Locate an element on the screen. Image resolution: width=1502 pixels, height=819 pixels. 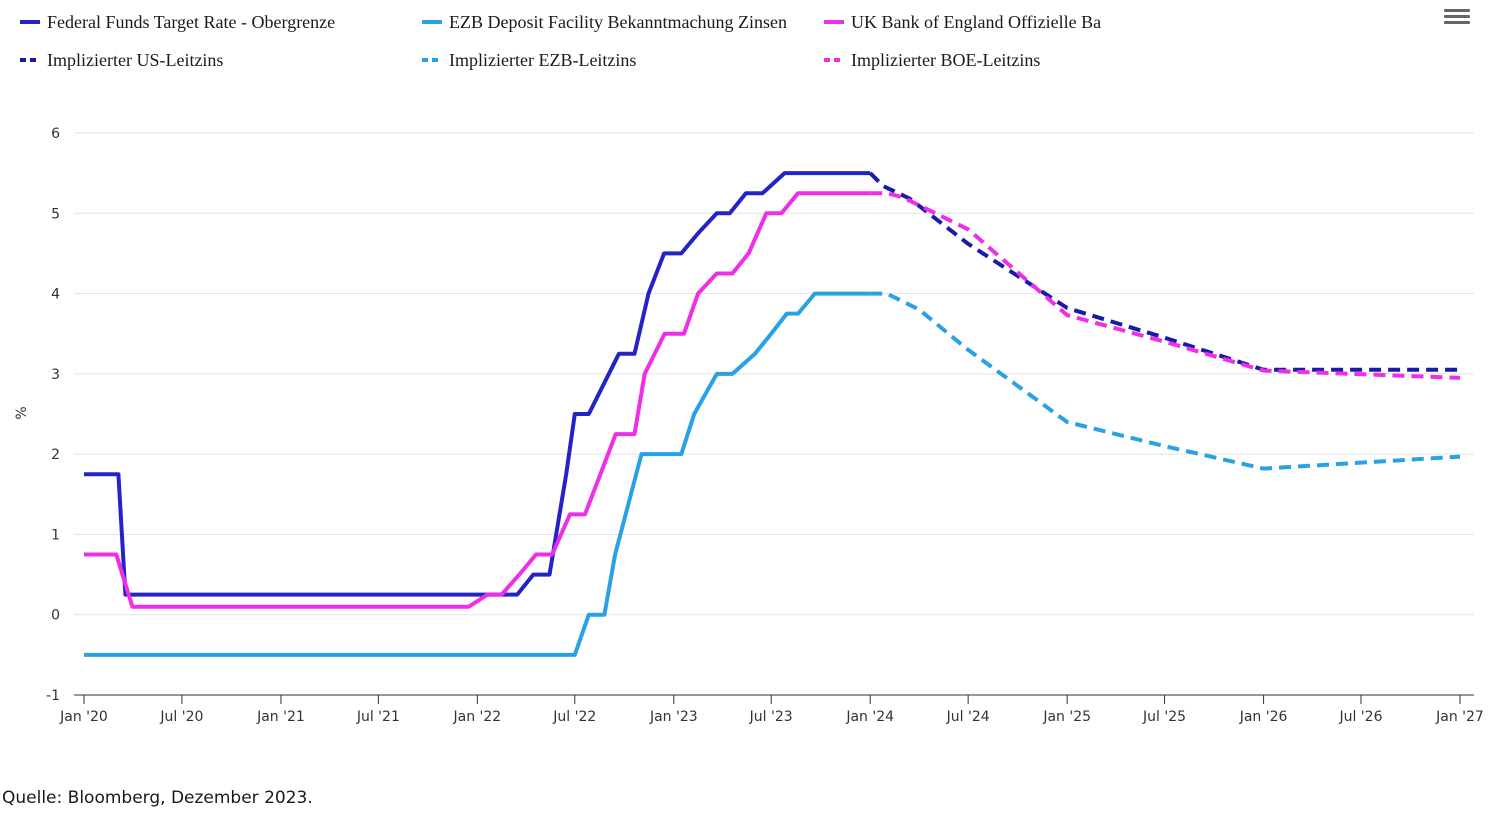
x-tick-label: Jan '21 is located at coordinates (280, 717).